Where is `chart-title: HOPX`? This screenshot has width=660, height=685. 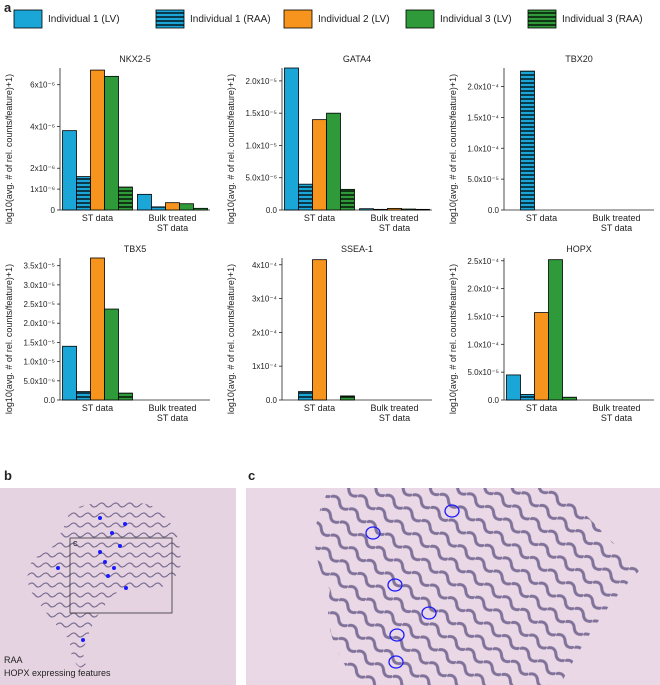 chart-title: HOPX is located at coordinates (579, 249).